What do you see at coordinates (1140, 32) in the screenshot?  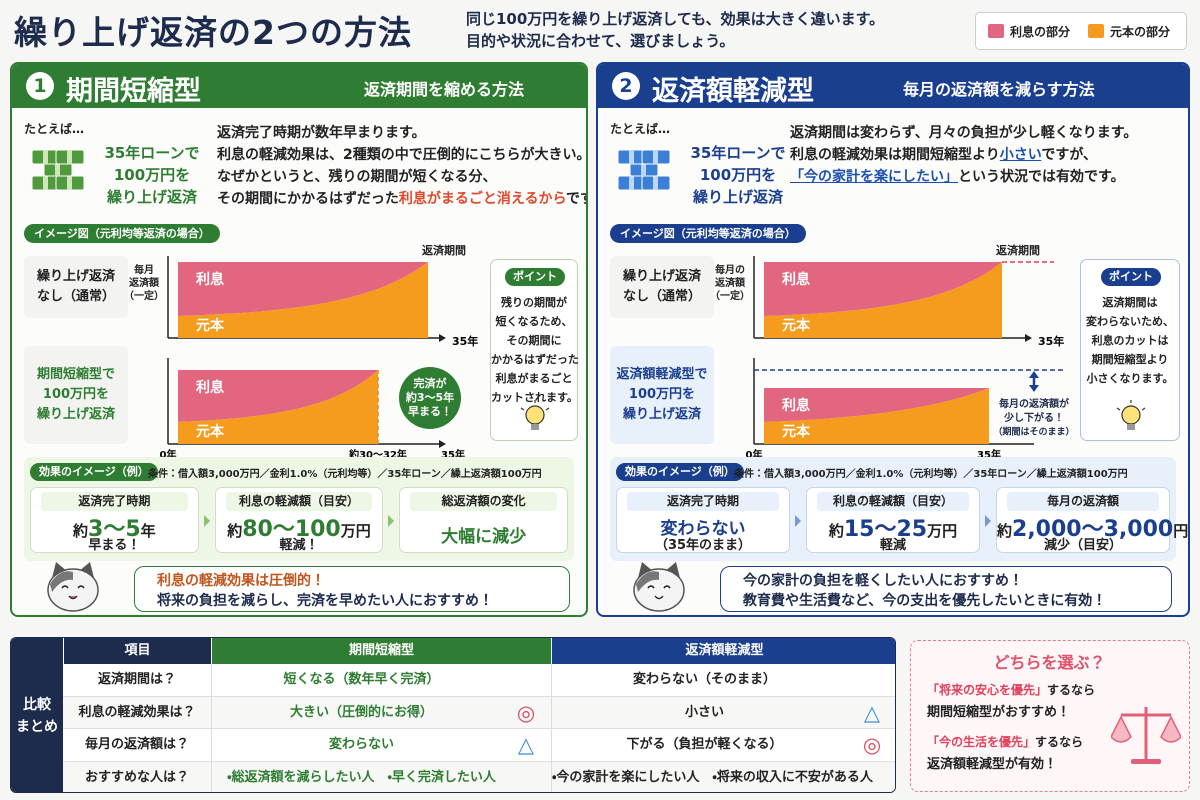 I see `legend-label: 元本の部分` at bounding box center [1140, 32].